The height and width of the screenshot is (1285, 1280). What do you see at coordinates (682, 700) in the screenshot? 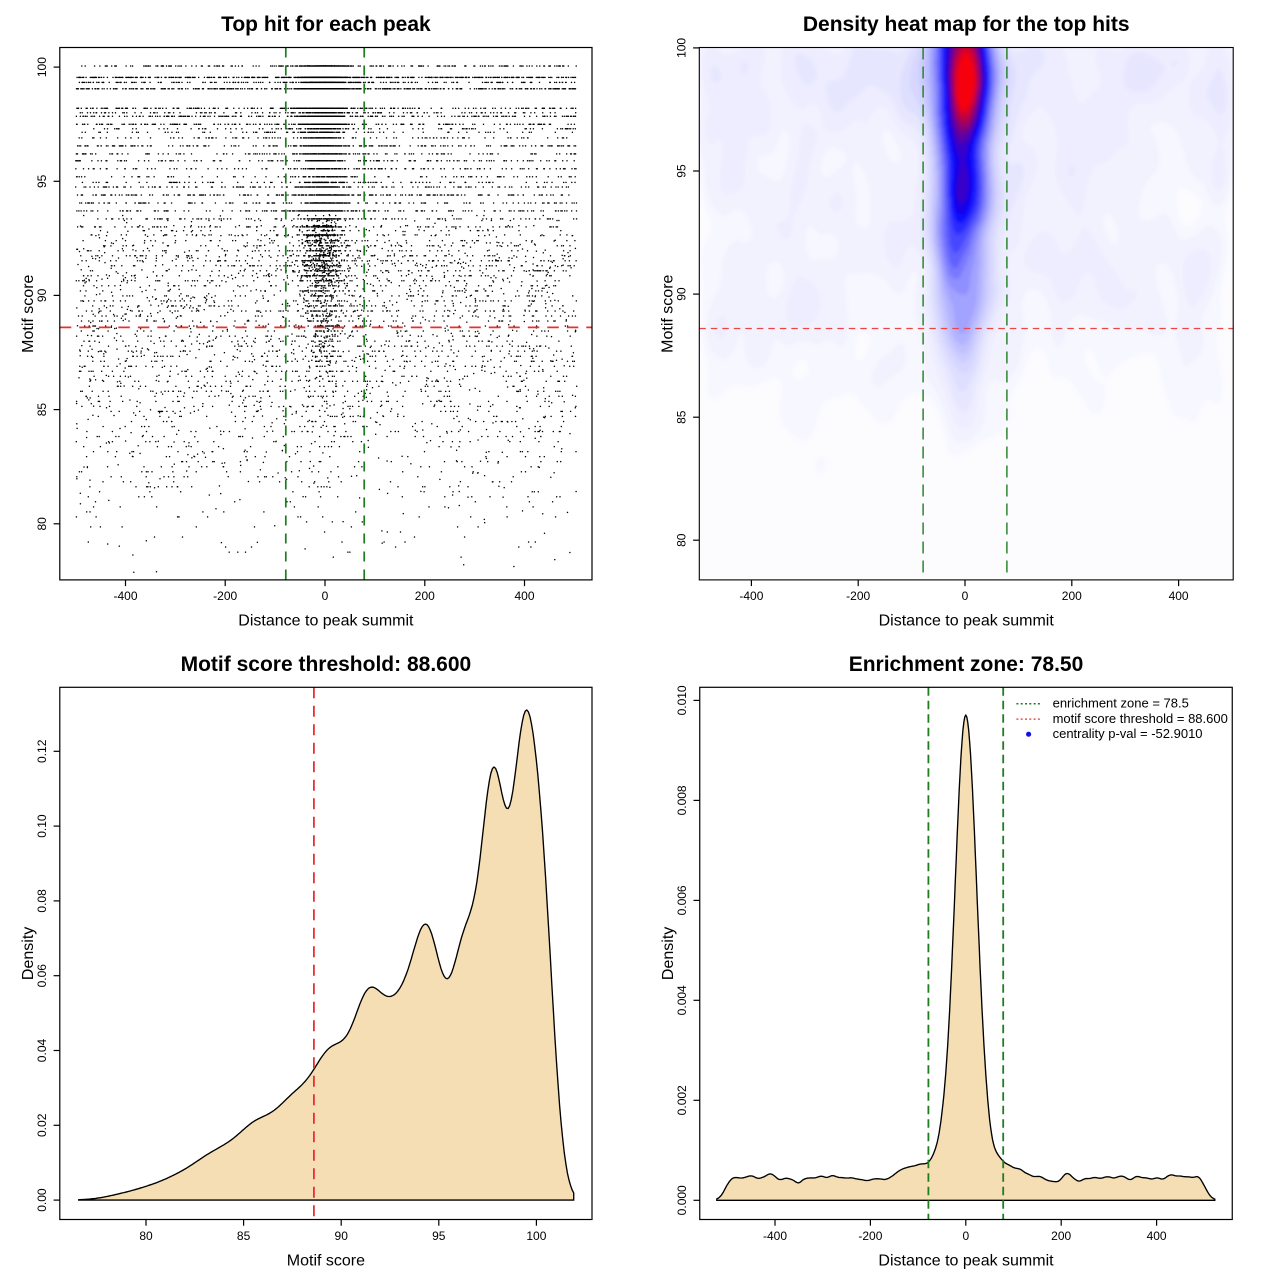
I see `svg-text: 0.010` at bounding box center [682, 700].